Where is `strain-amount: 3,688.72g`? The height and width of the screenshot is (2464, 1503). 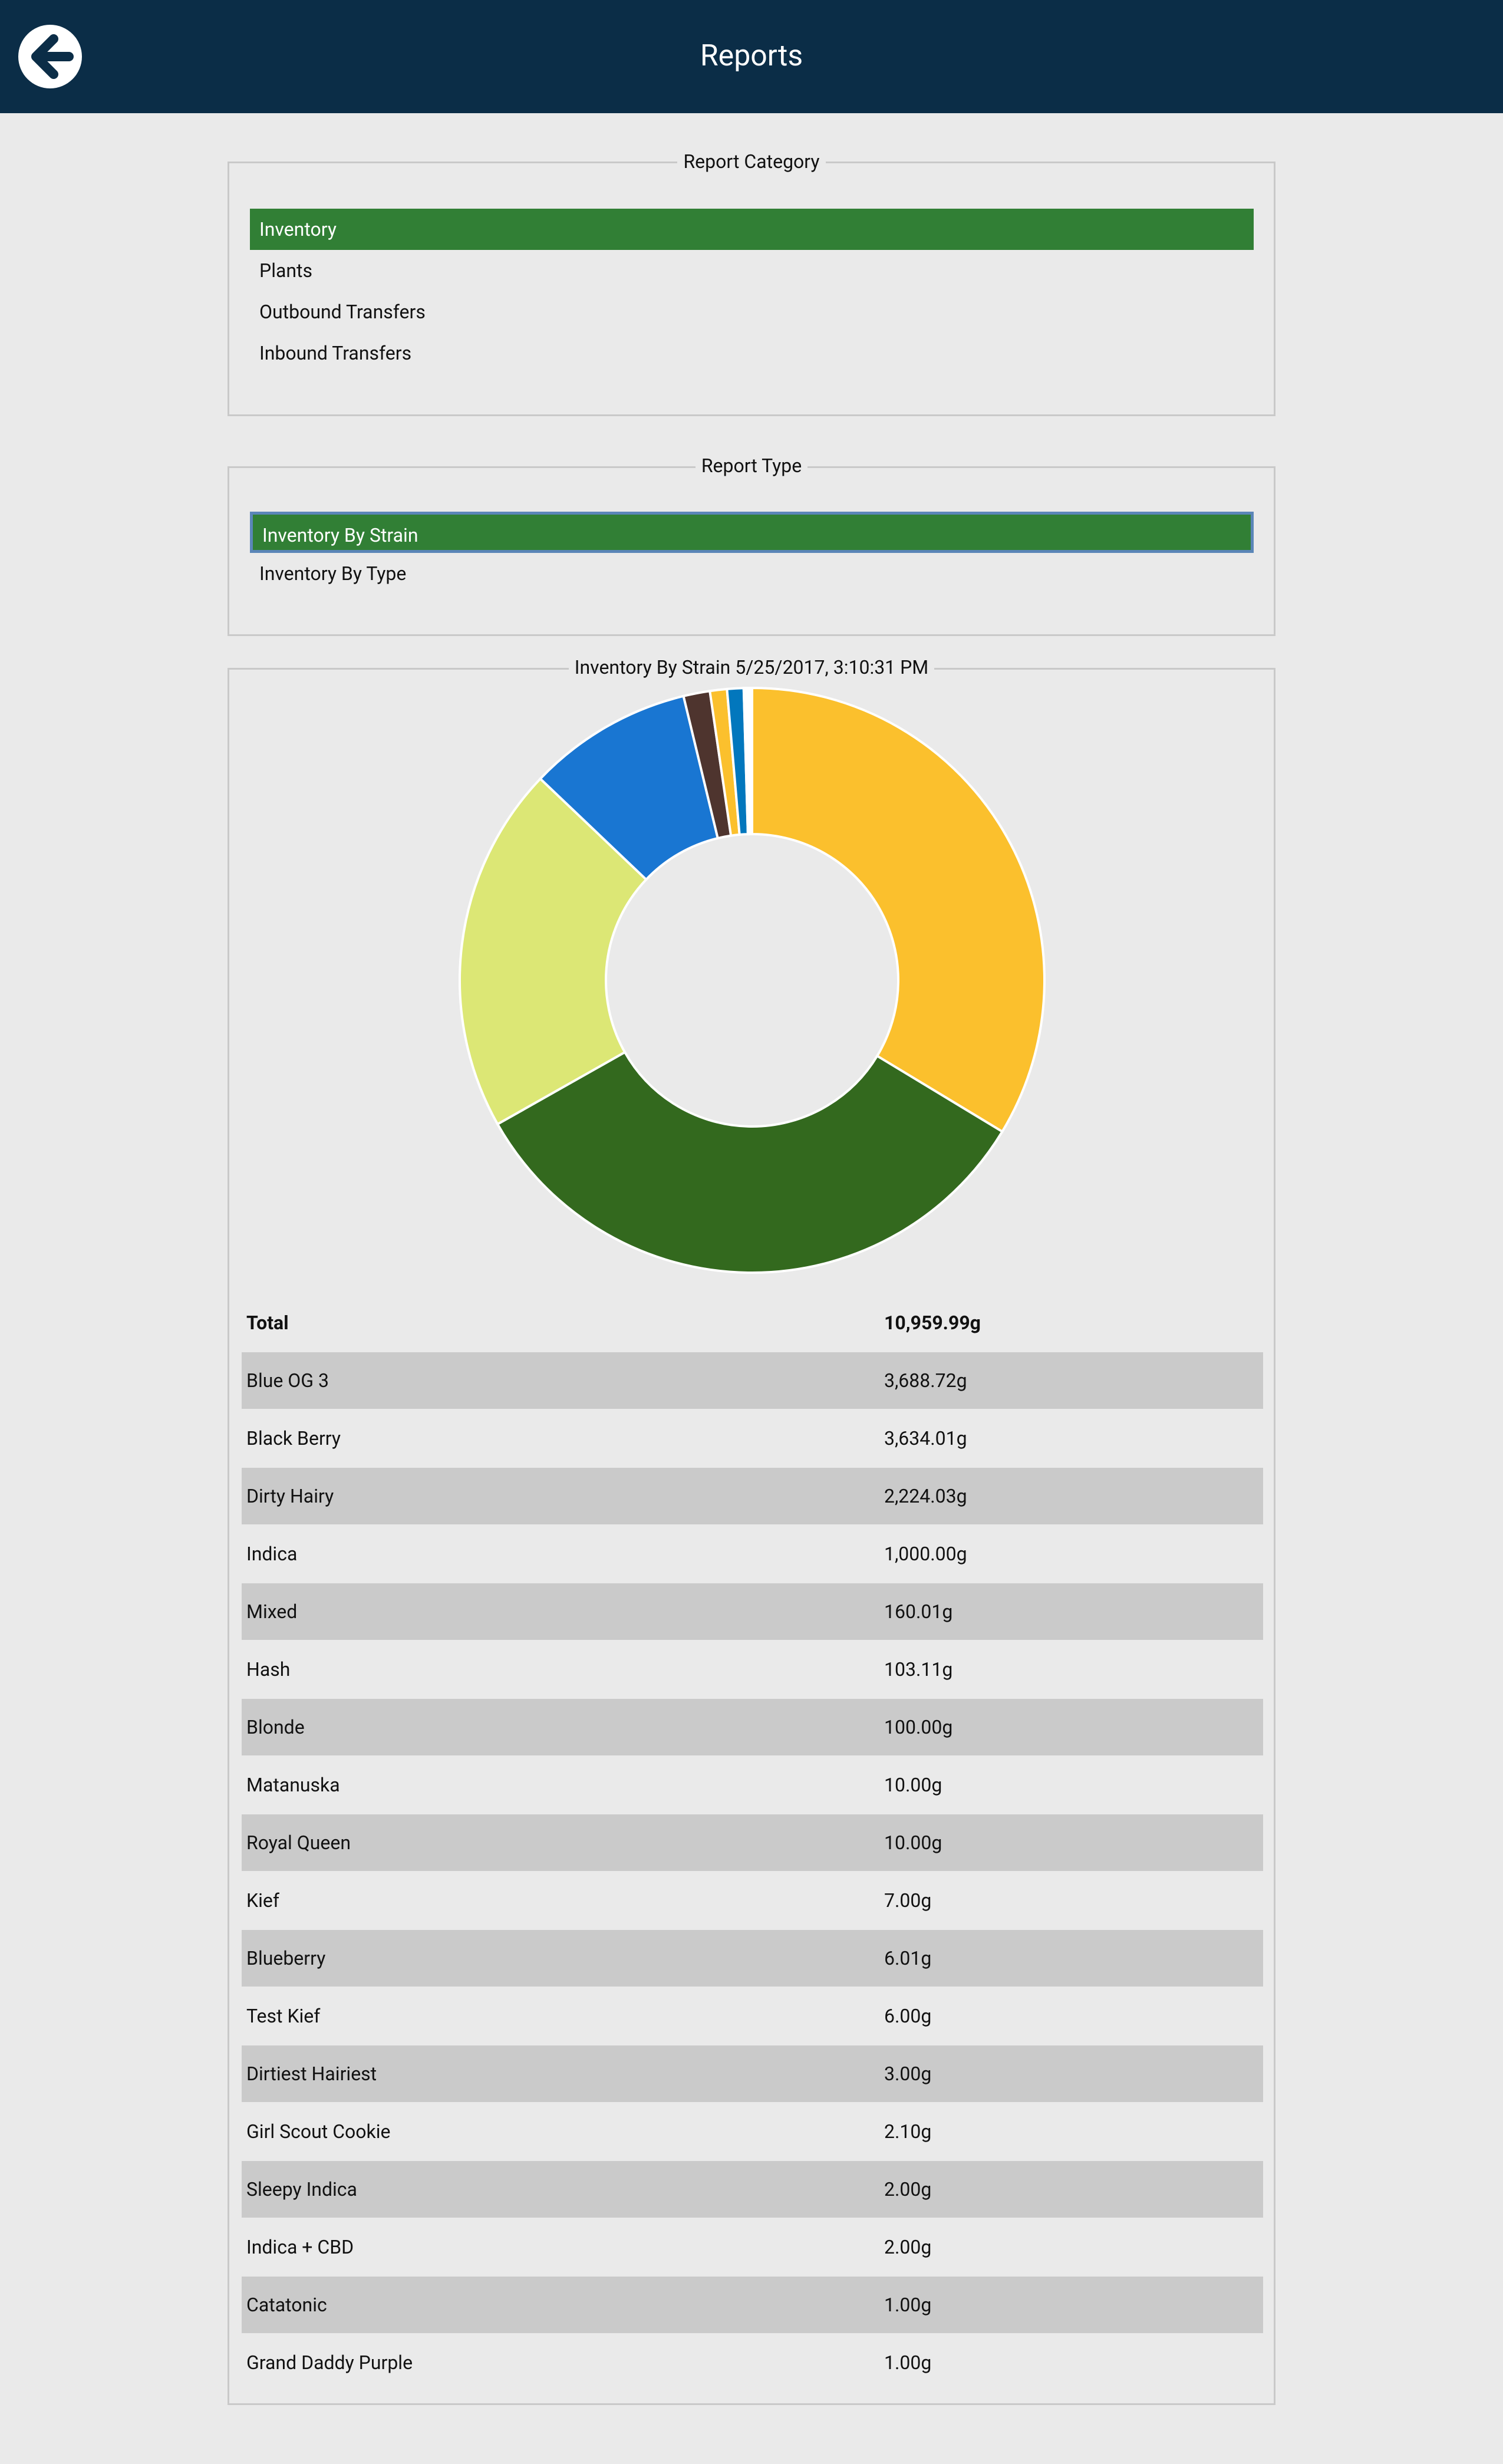
strain-amount: 3,688.72g is located at coordinates (925, 1380).